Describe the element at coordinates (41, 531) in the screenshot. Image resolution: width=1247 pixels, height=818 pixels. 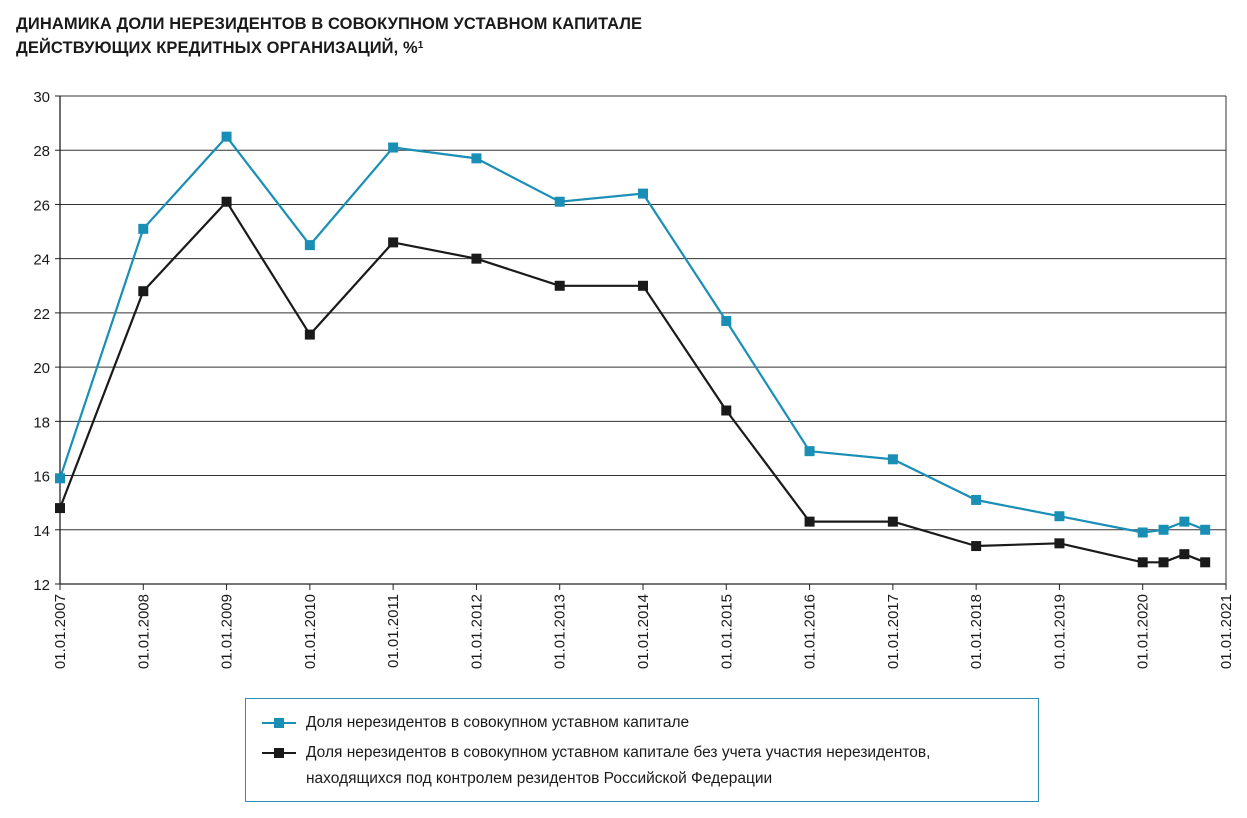
I see `y-tick-label-14: 14` at that location.